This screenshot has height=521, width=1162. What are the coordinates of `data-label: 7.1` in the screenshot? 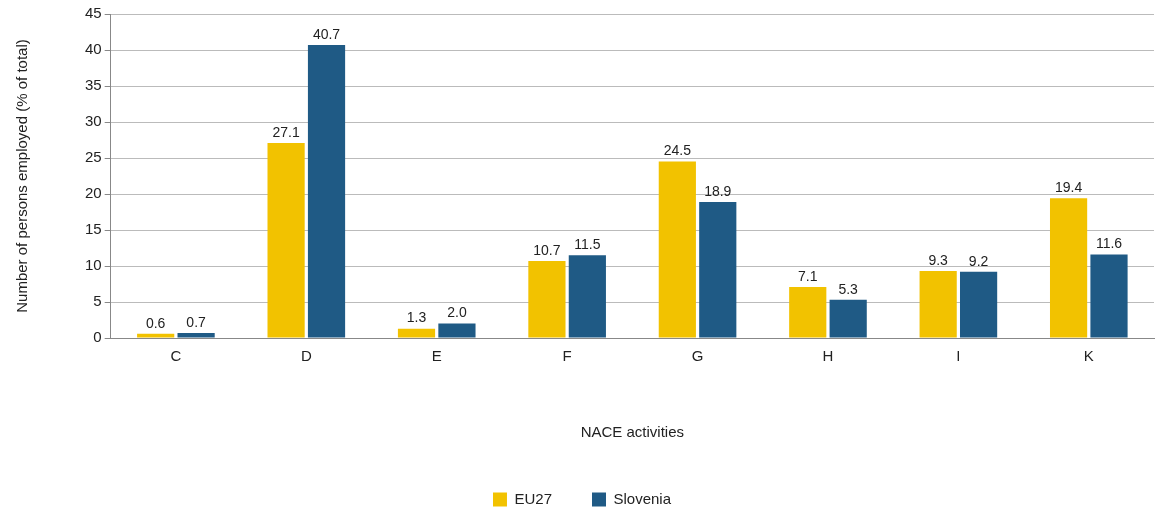 It's located at (808, 275).